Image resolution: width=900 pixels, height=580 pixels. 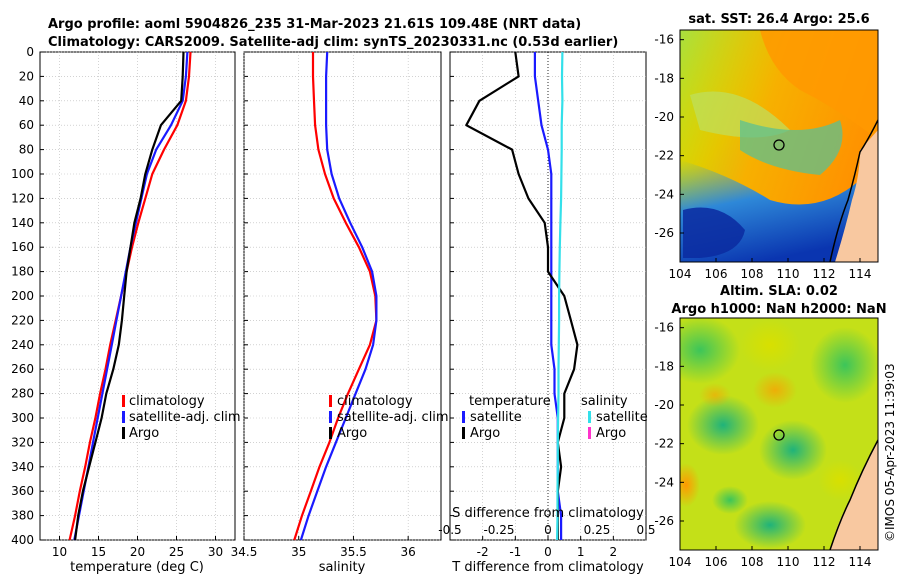 I want to click on sla-map-title-line1: Altim. SLA: 0.02, so click(x=779, y=291).